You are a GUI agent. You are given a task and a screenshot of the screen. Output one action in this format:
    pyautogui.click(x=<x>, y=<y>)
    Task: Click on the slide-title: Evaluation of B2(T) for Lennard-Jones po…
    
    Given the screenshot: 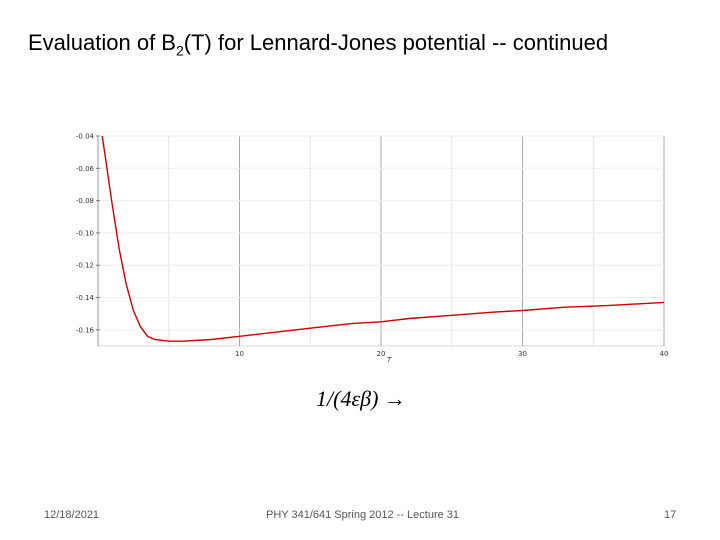 What is the action you would take?
    pyautogui.click(x=318, y=44)
    